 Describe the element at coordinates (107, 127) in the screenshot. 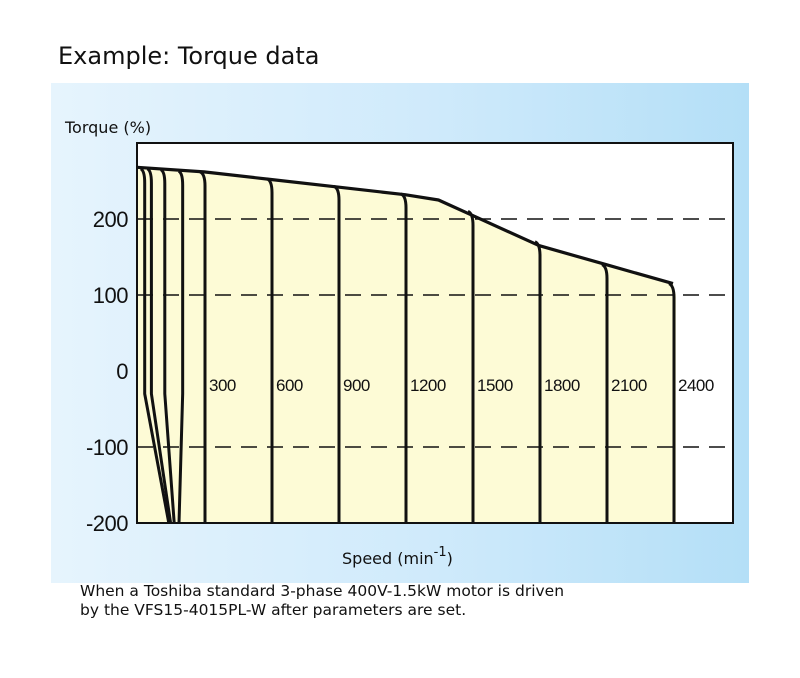

I see `y-axis-label: Torque (%)` at that location.